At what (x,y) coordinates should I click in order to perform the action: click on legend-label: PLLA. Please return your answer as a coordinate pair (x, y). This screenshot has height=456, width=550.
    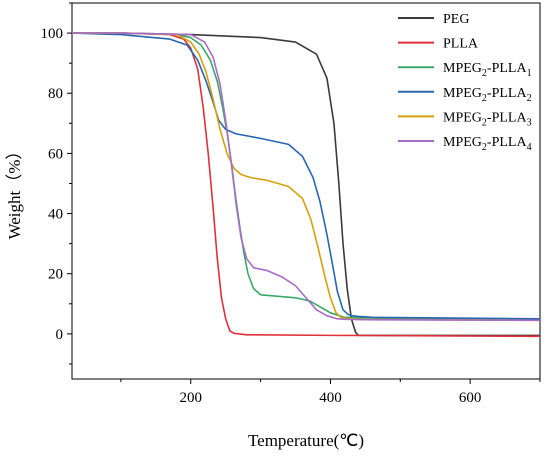
    Looking at the image, I should click on (461, 44).